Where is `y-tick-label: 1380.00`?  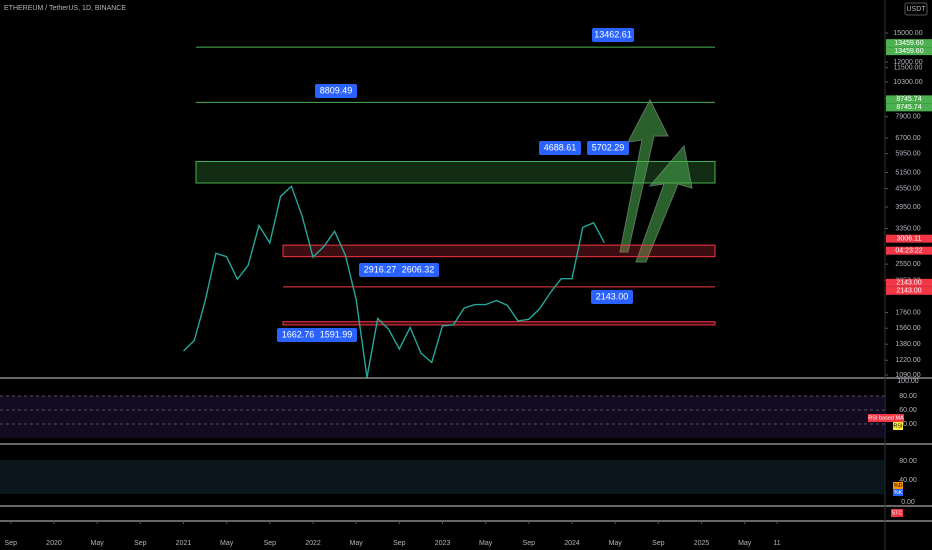 y-tick-label: 1380.00 is located at coordinates (907, 344).